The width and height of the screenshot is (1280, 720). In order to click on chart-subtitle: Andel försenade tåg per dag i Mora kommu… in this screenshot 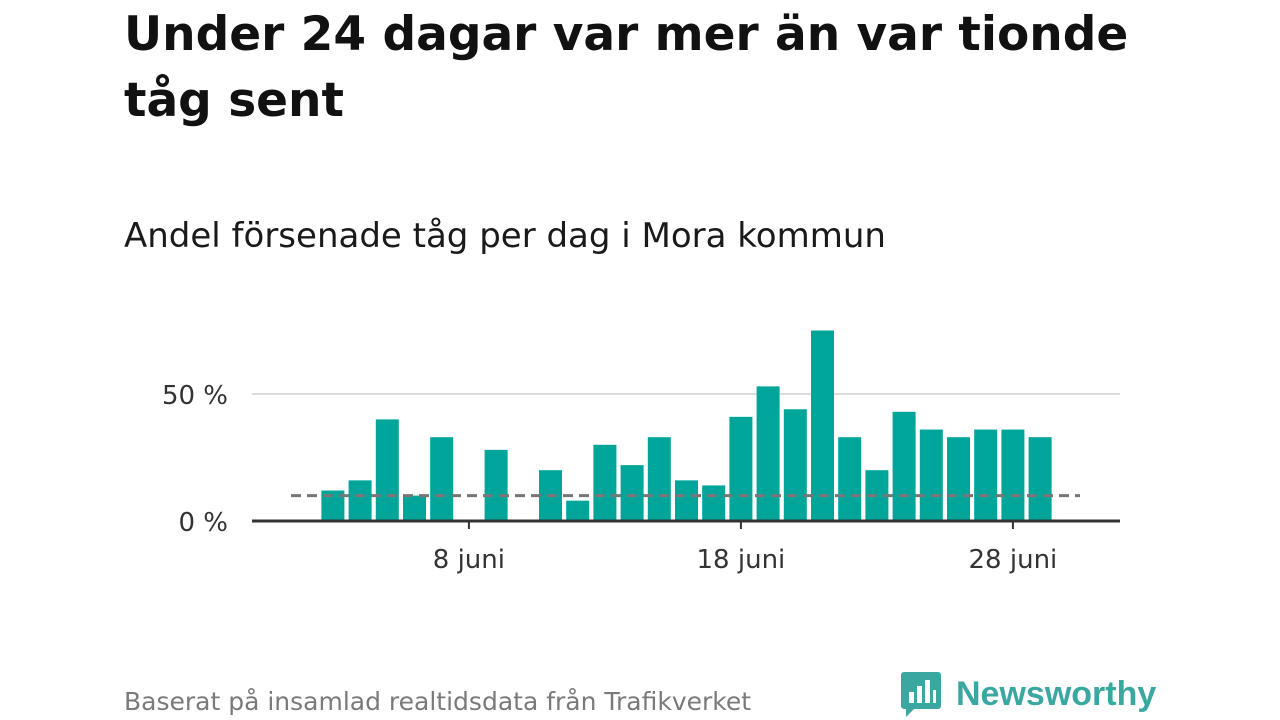, I will do `click(505, 236)`.